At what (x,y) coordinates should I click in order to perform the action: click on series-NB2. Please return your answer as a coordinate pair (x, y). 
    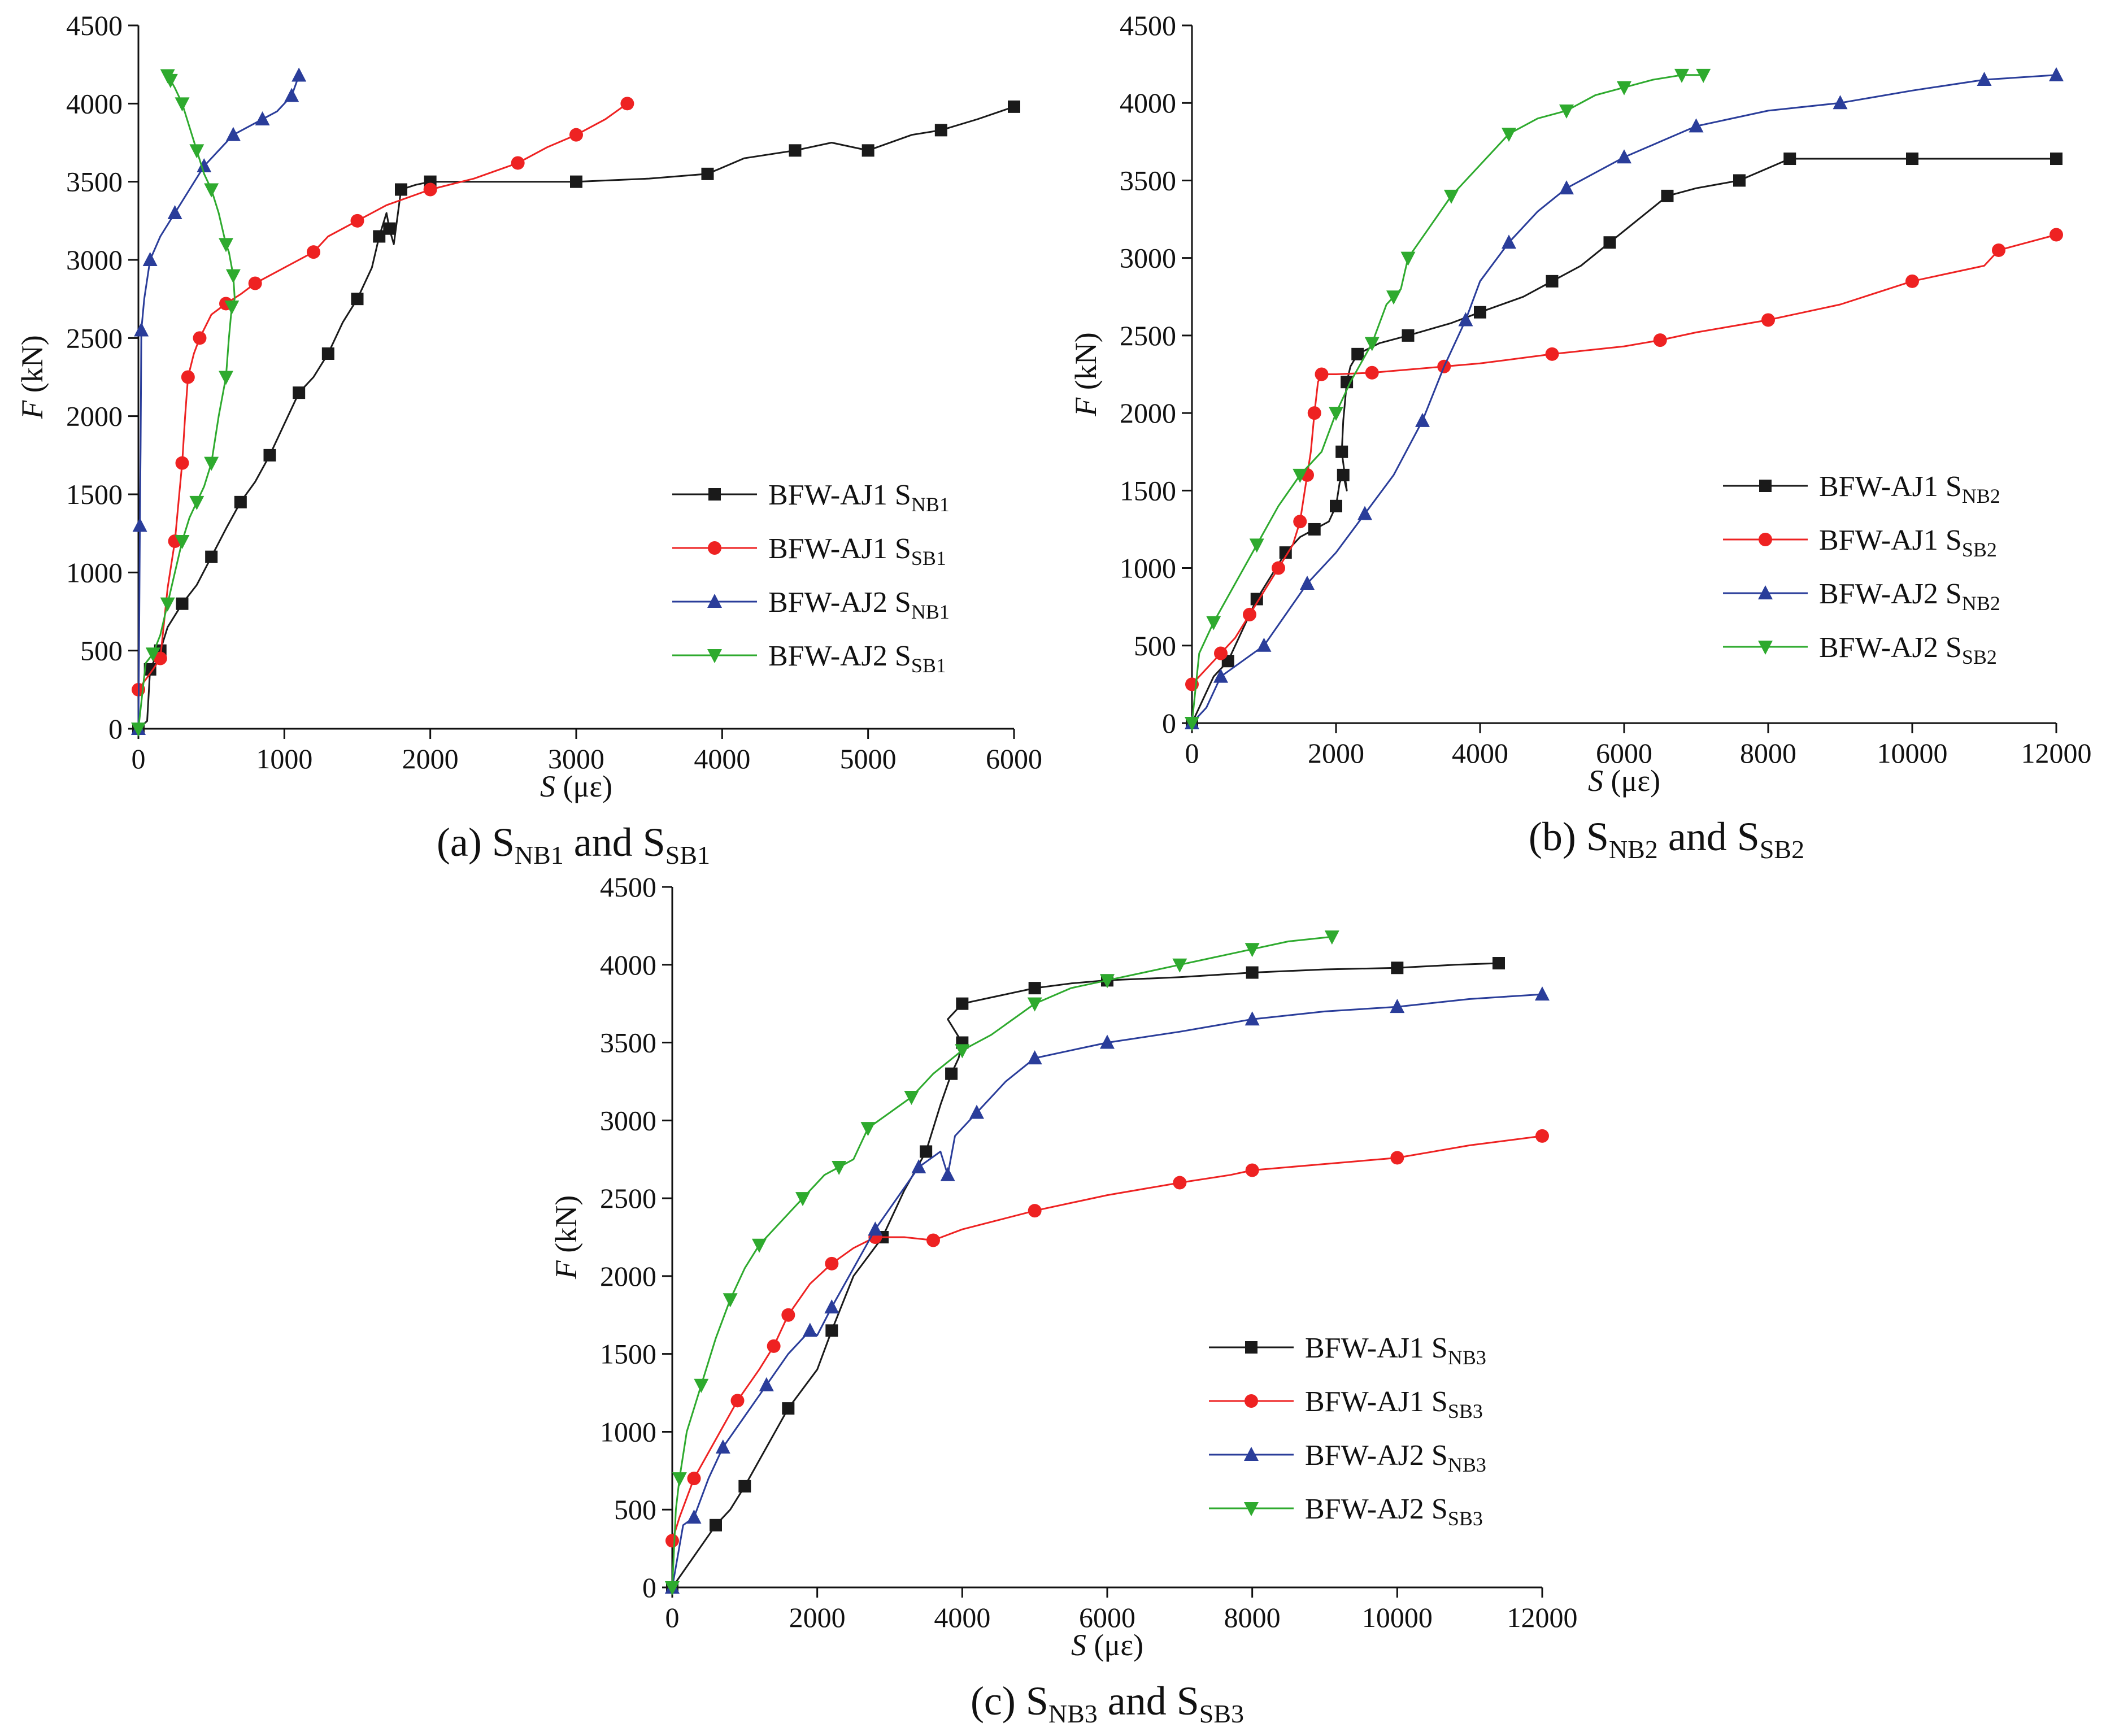
    Looking at the image, I should click on (1624, 441).